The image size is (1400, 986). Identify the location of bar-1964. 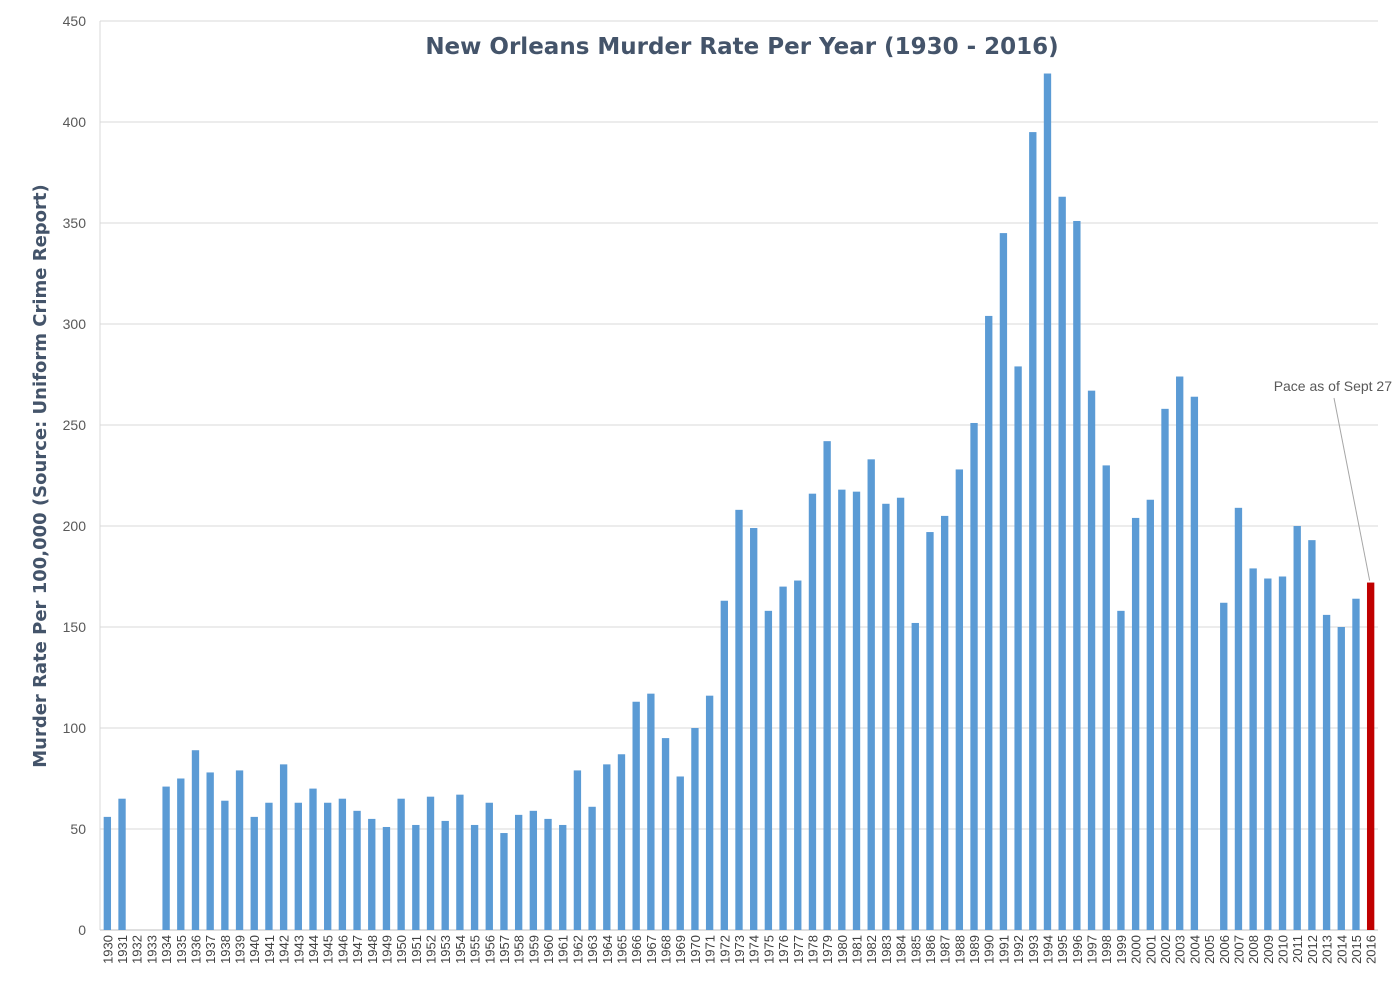
(607, 847).